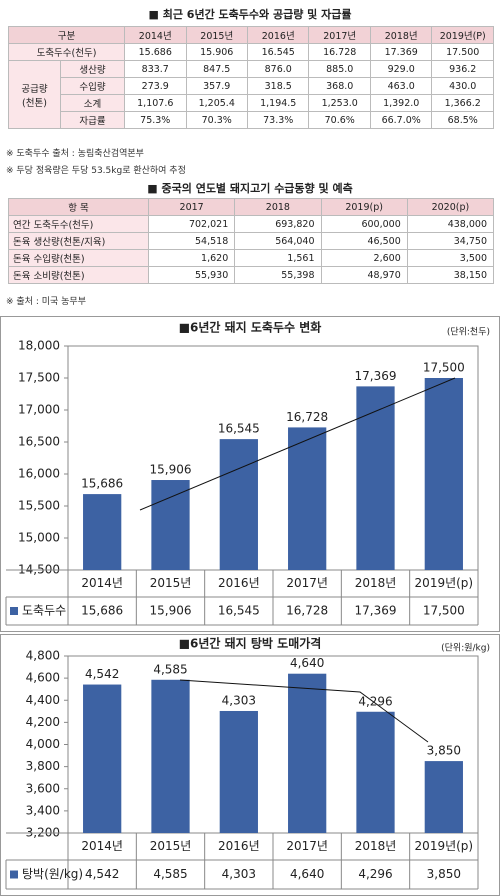  Describe the element at coordinates (239, 429) in the screenshot. I see `data-label: 16,545` at that location.